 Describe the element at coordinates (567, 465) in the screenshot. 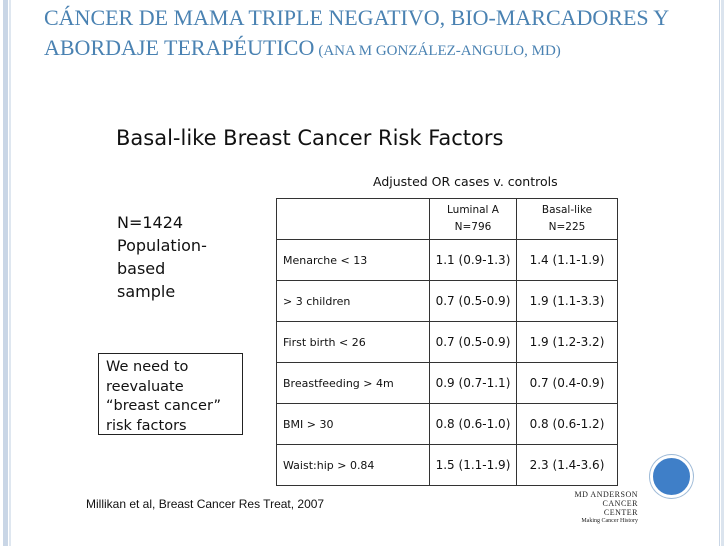

I see `row-basal-value: 2.3 (1.4-3.6)` at that location.